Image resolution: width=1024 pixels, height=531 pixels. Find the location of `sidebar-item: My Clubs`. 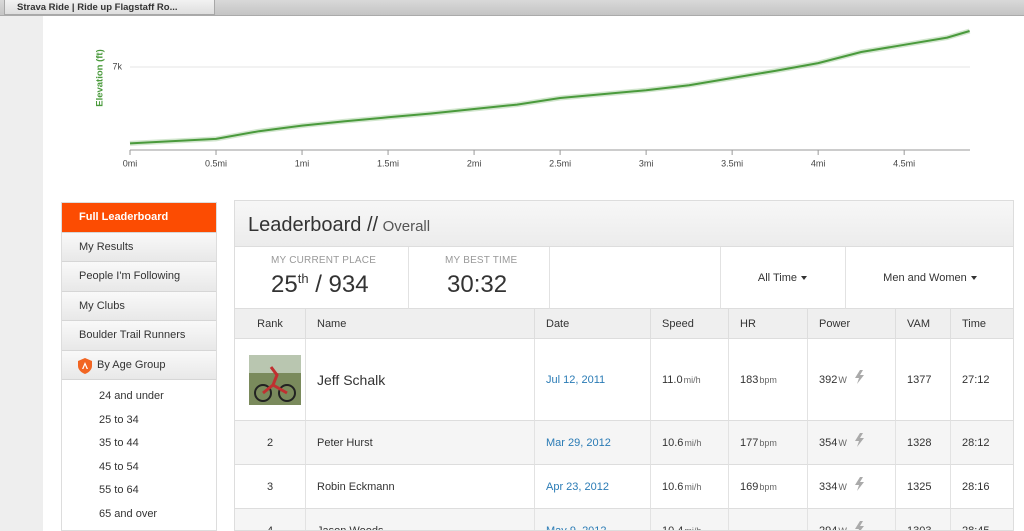

sidebar-item: My Clubs is located at coordinates (139, 306).